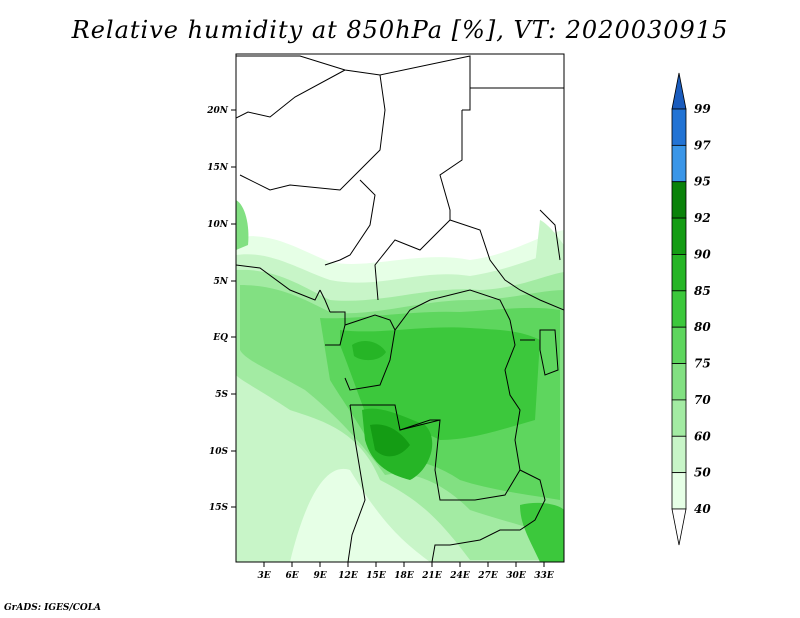 The image size is (800, 618). What do you see at coordinates (219, 508) in the screenshot?
I see `lat-label: 15S` at bounding box center [219, 508].